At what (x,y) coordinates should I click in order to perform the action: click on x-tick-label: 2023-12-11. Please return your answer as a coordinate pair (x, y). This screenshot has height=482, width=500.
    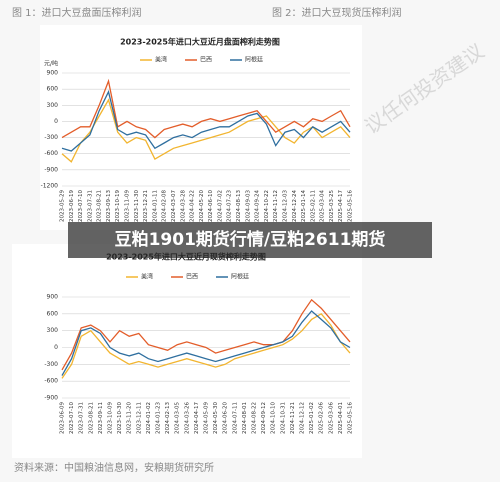
    Looking at the image, I should click on (139, 418).